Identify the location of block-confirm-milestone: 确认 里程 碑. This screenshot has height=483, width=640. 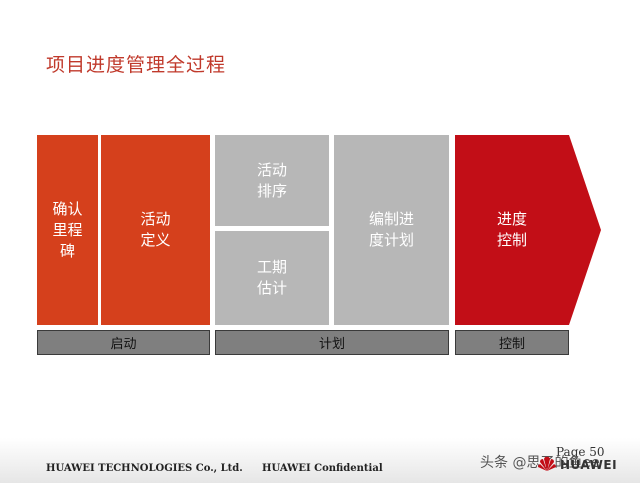
(67, 230).